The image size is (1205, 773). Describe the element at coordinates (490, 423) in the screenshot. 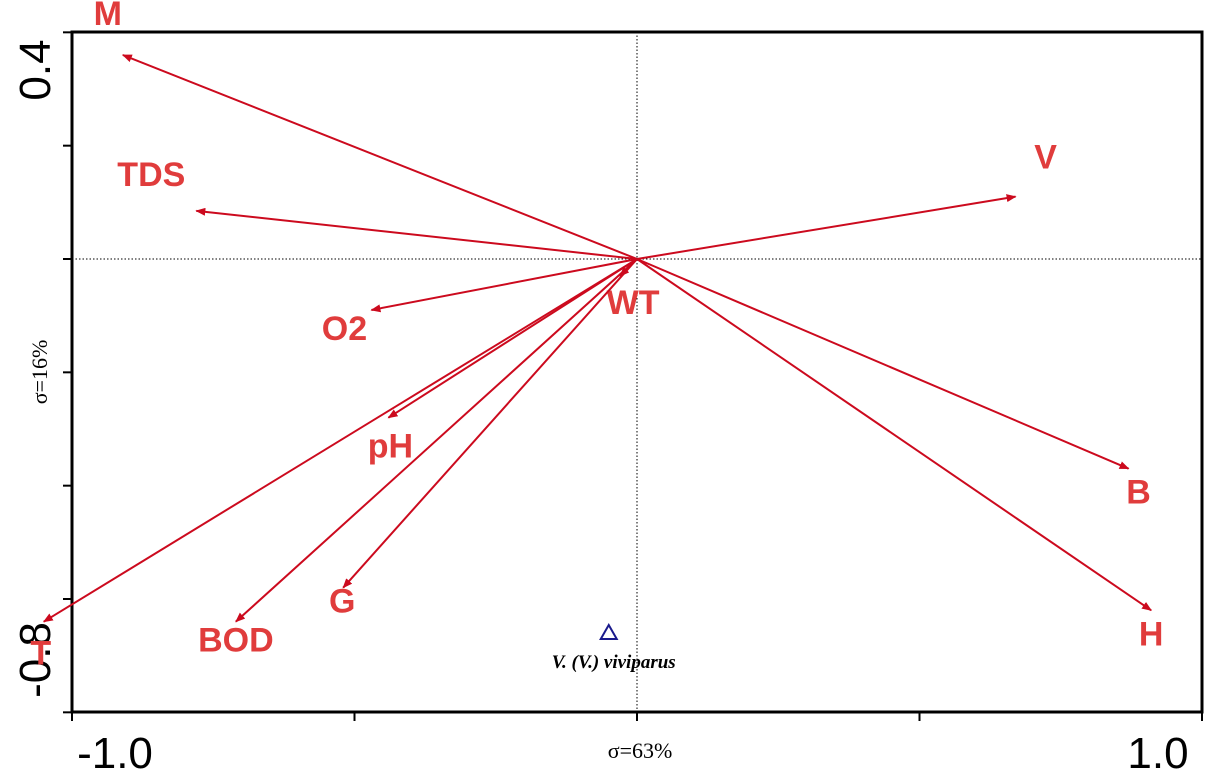

I see `vector-arrow-g` at that location.